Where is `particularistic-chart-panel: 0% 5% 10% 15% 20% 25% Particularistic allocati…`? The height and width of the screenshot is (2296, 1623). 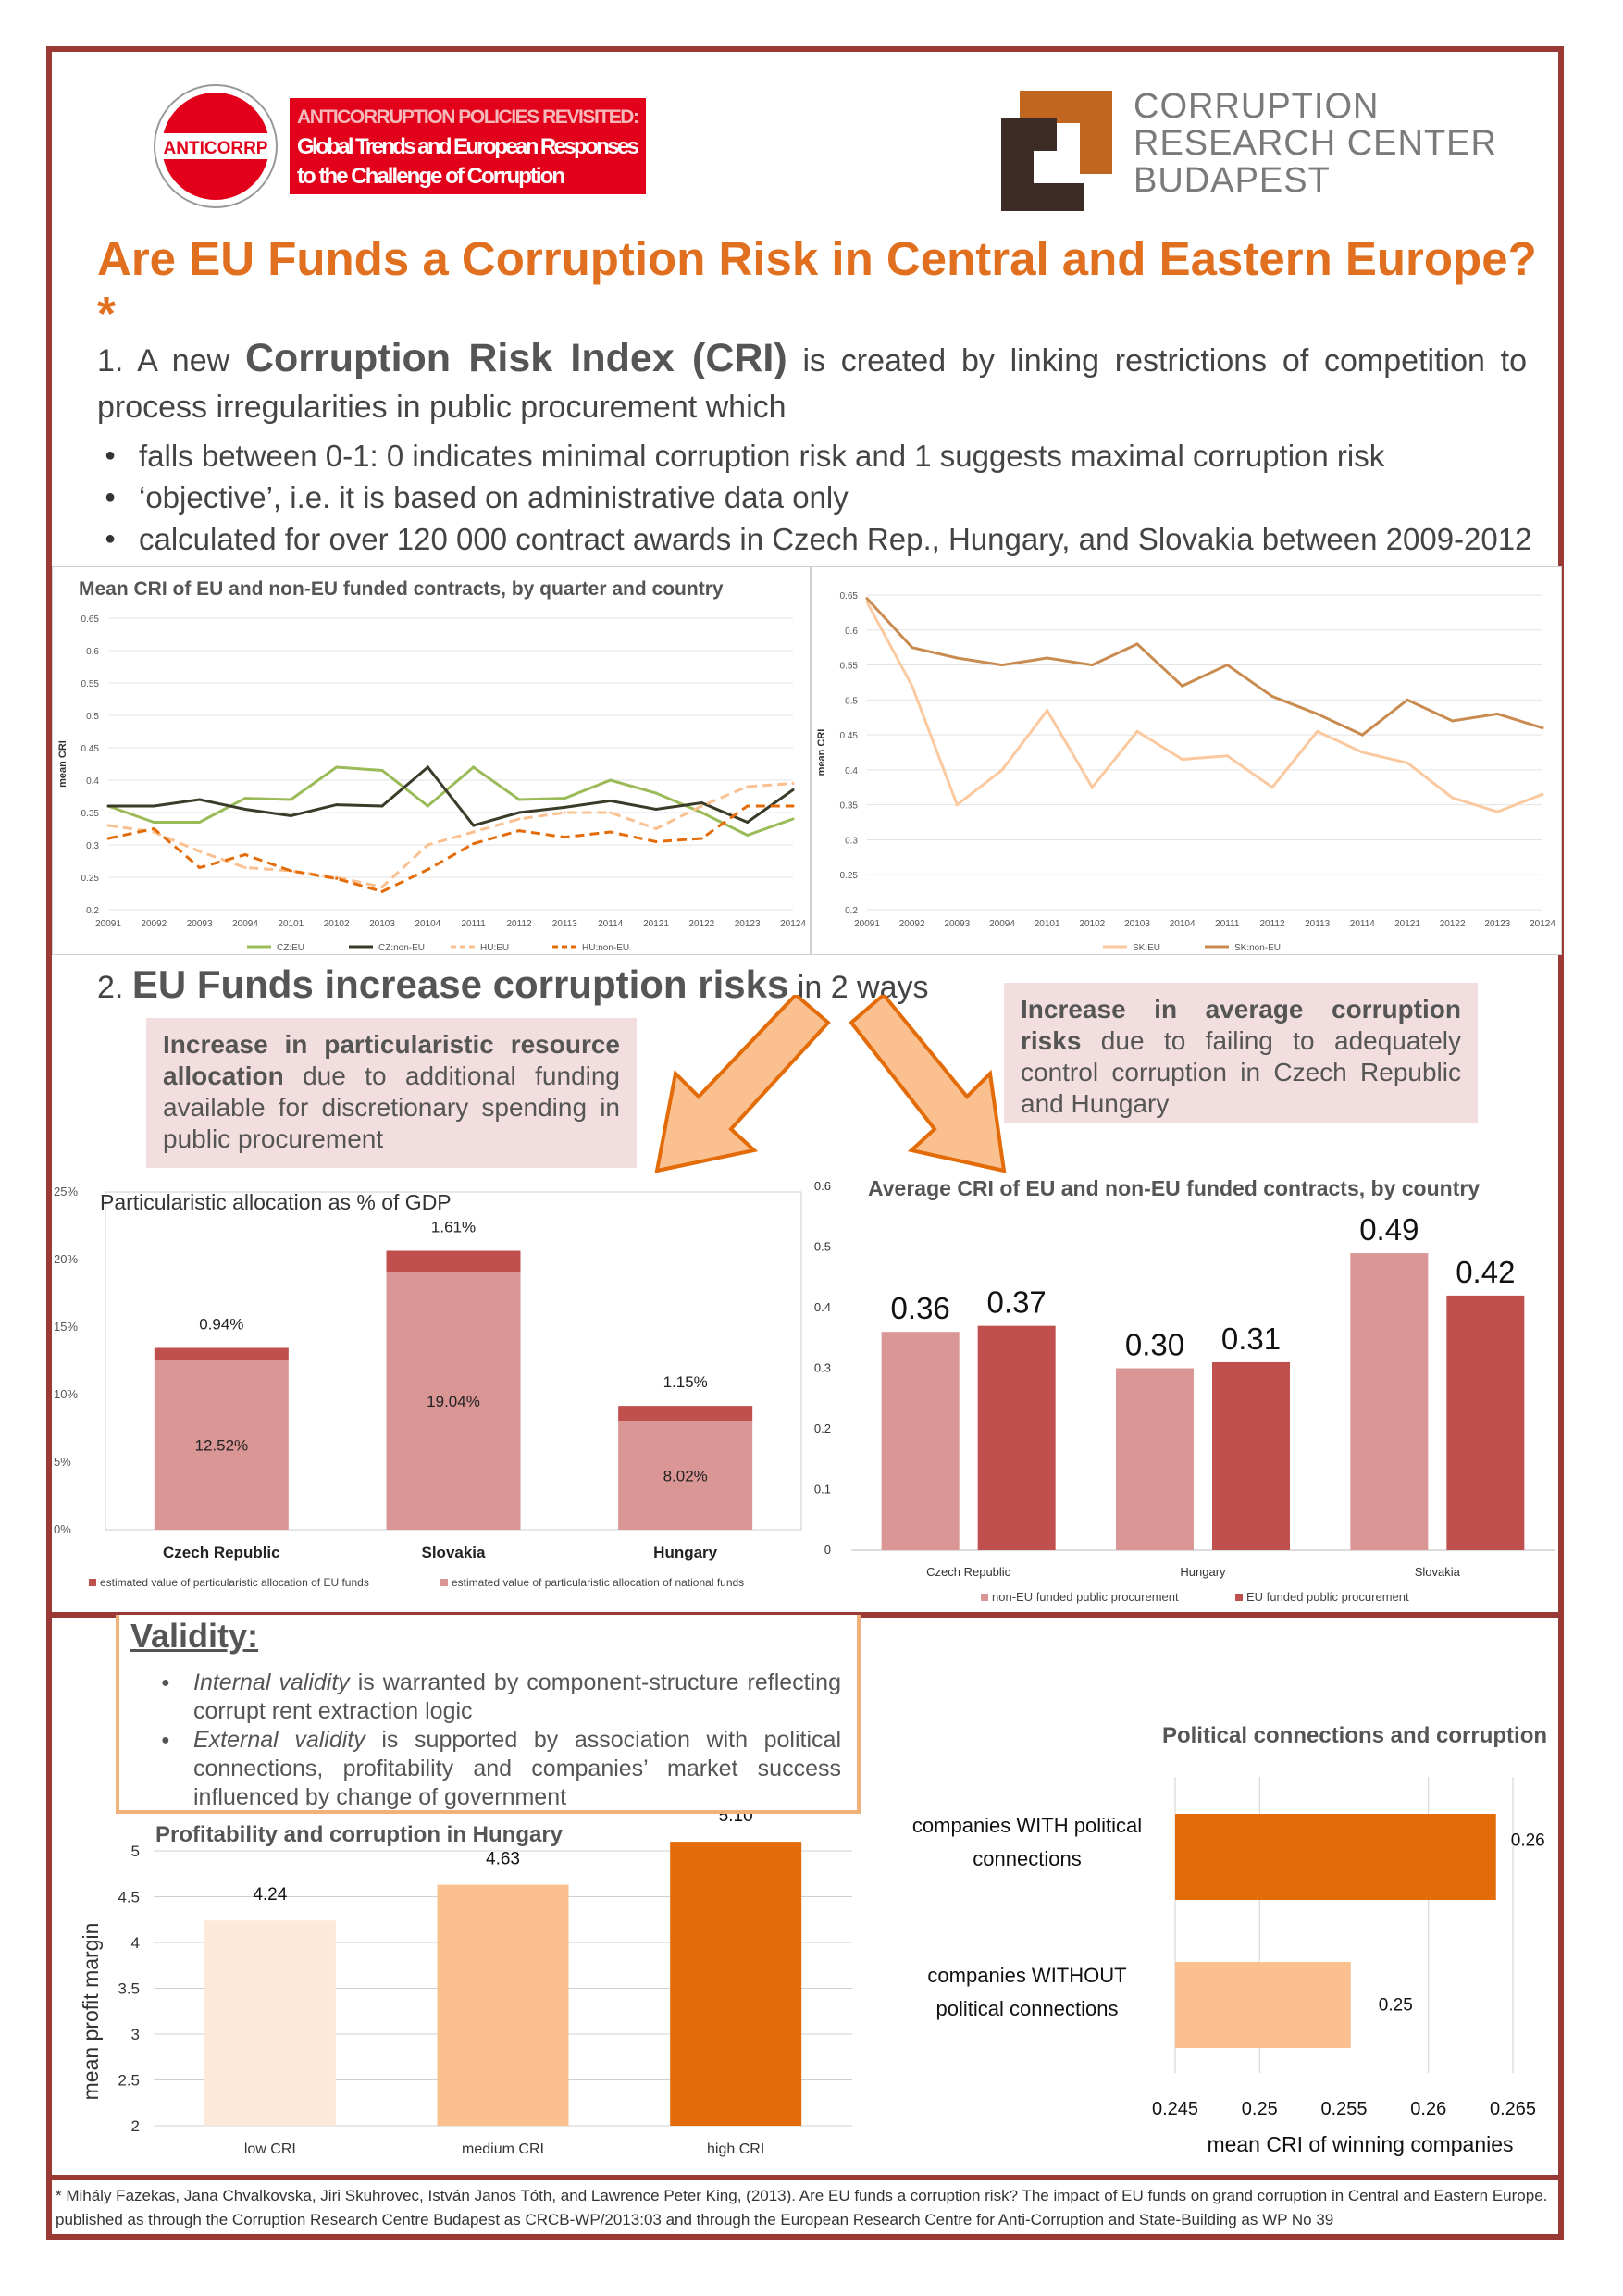 particularistic-chart-panel: 0% 5% 10% 15% 20% 25% Particularistic allocati… is located at coordinates (431, 1386).